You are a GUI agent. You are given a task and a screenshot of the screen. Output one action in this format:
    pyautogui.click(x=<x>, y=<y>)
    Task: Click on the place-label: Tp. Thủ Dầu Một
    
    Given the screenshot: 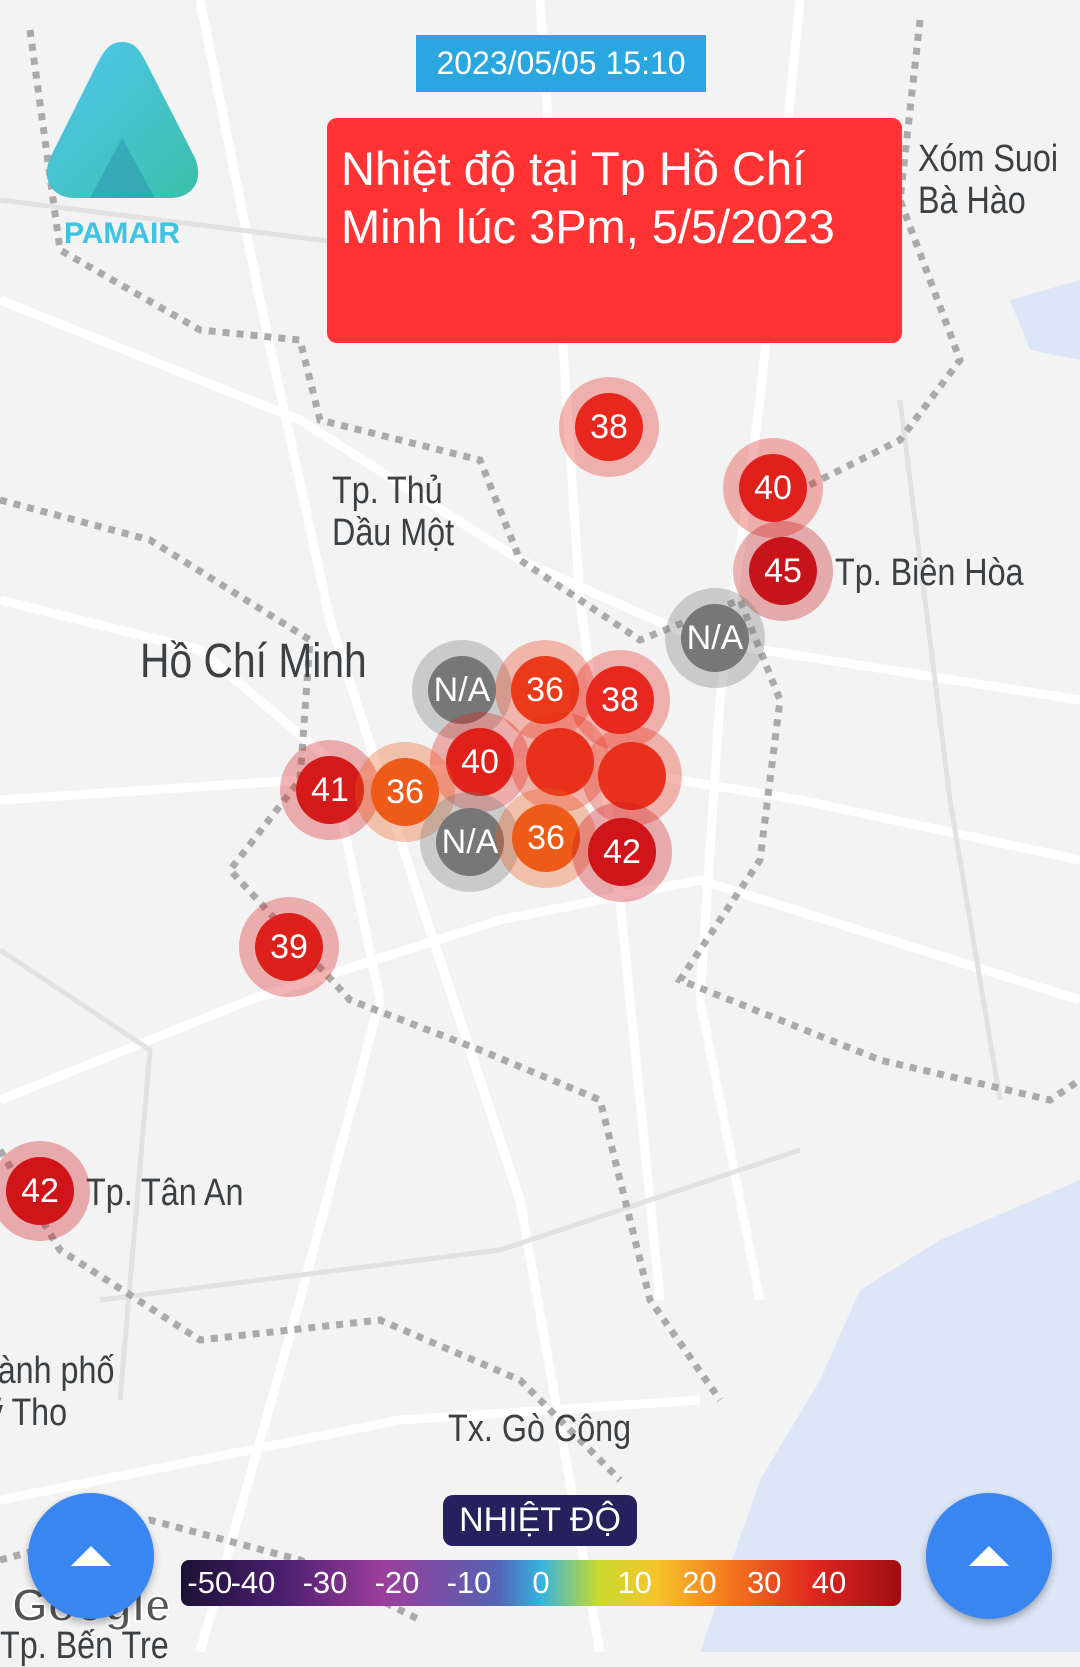 What is the action you would take?
    pyautogui.click(x=393, y=512)
    